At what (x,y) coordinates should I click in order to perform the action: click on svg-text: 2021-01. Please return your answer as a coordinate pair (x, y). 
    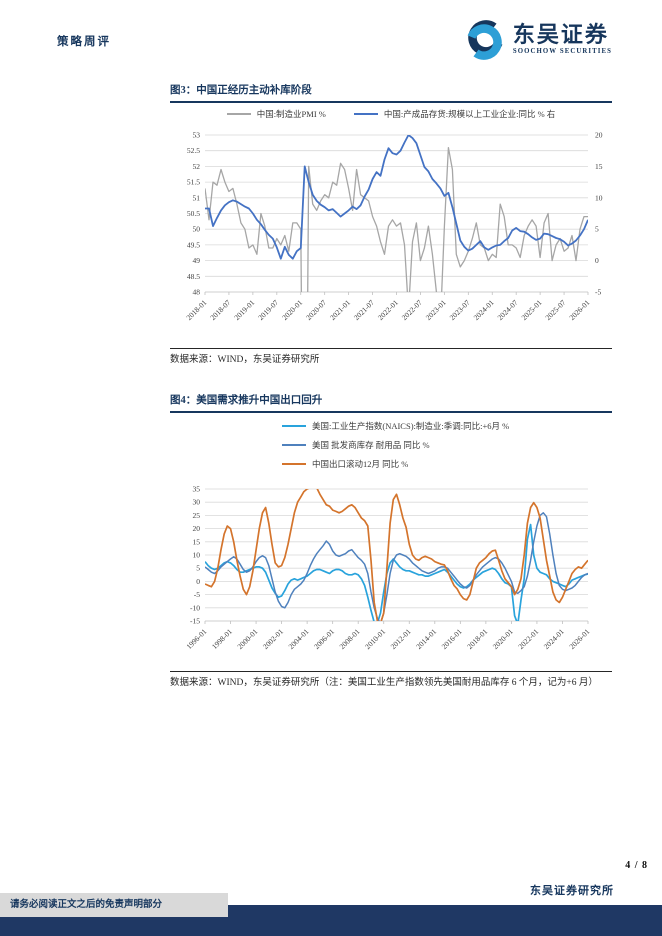
    Looking at the image, I should click on (340, 310).